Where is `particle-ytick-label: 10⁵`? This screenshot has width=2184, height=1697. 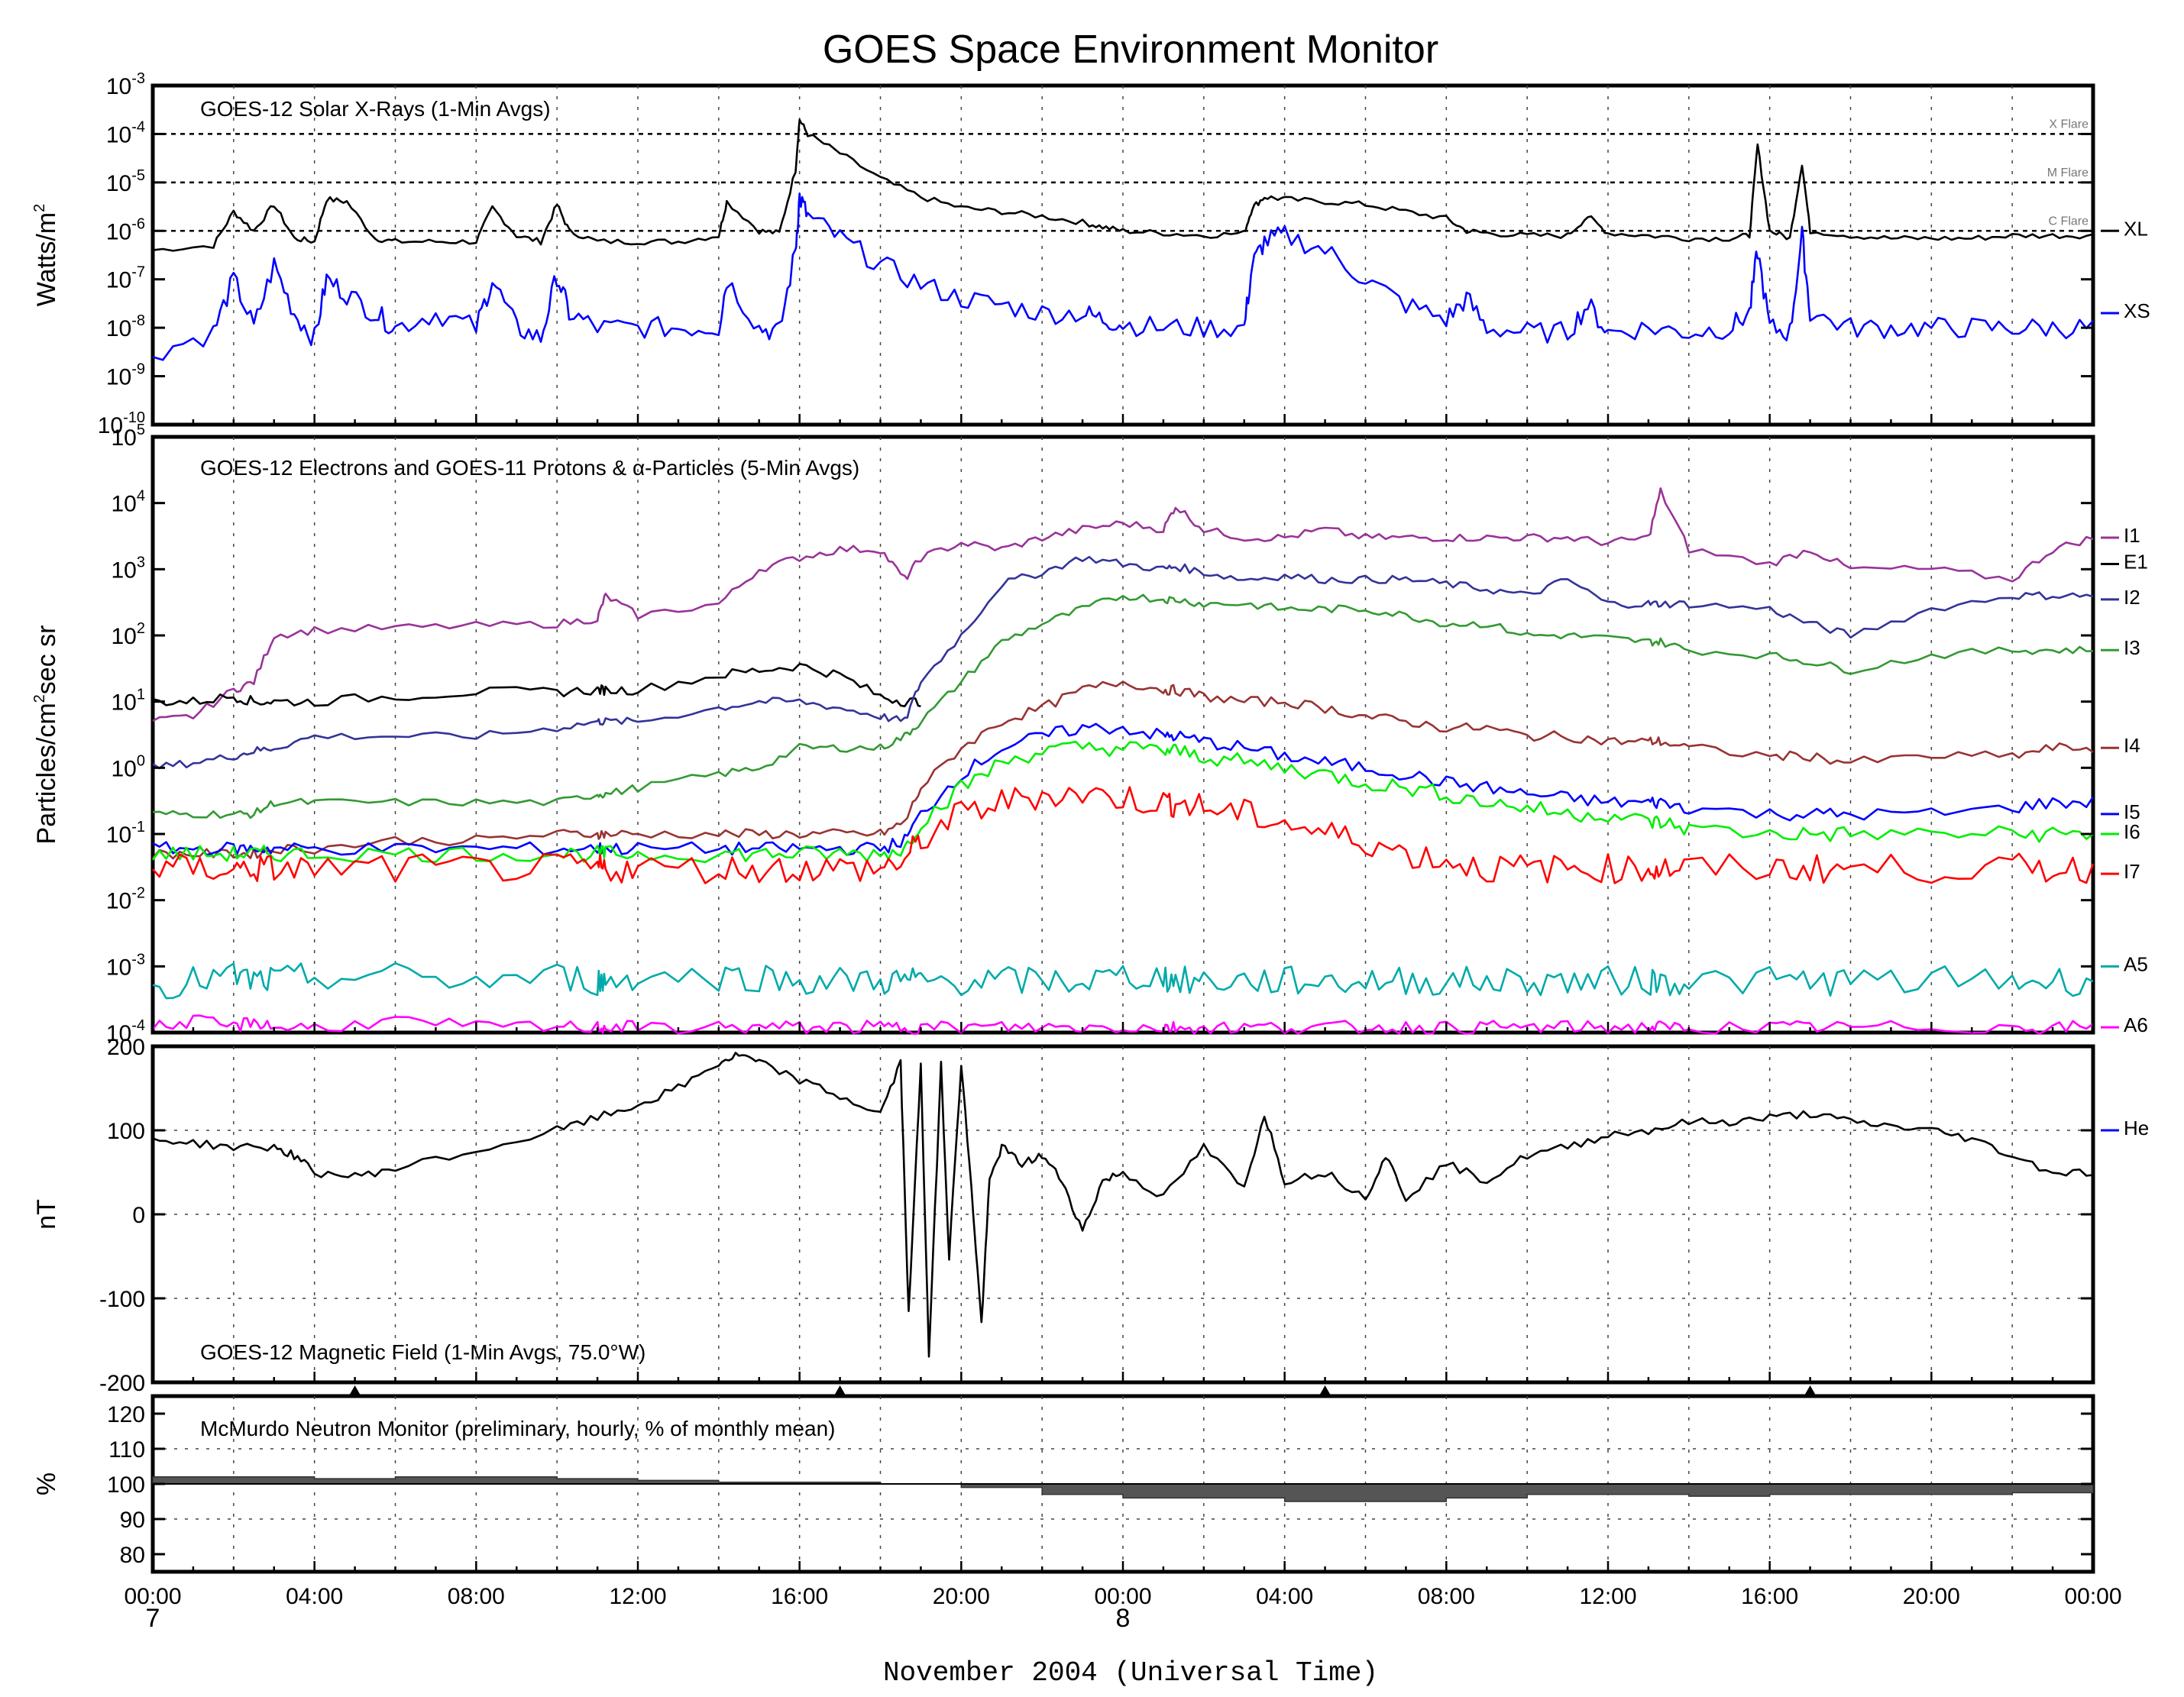
particle-ytick-label: 10⁵ is located at coordinates (129, 436).